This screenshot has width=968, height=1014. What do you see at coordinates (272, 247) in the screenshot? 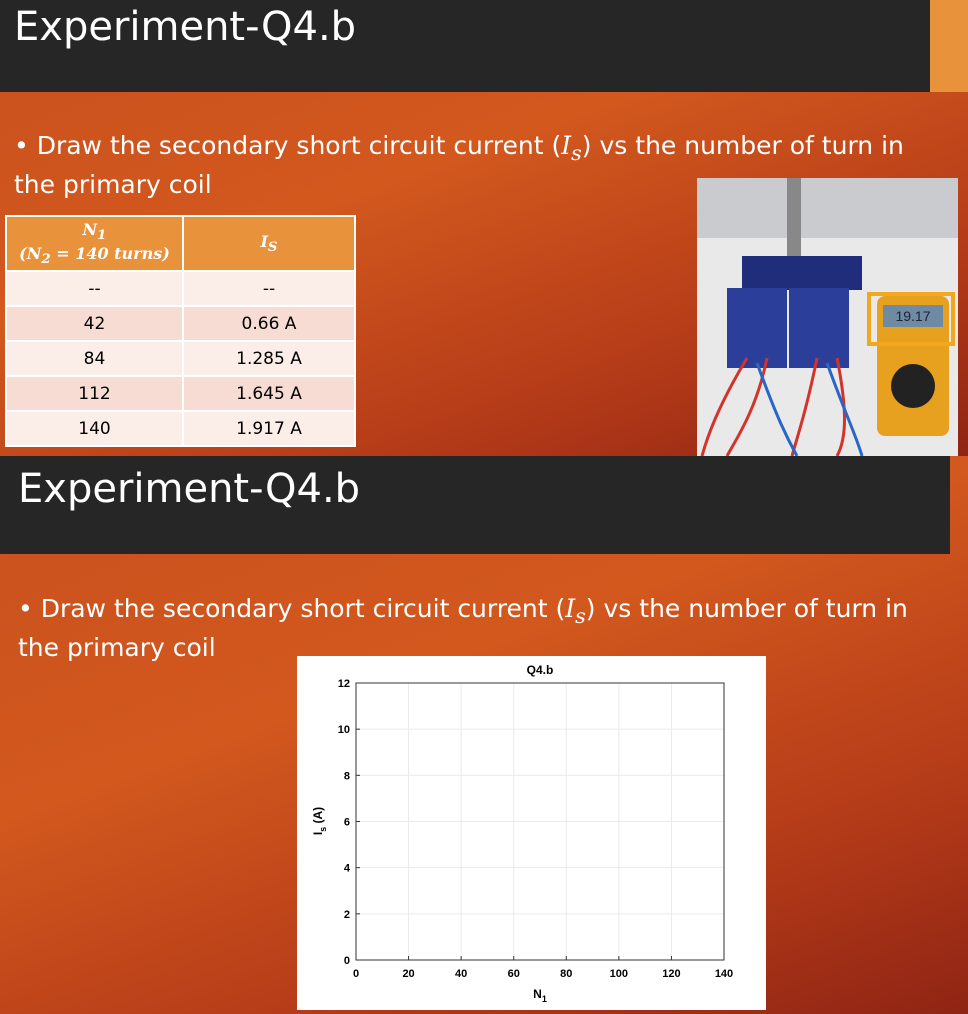
I see `sub: S` at bounding box center [272, 247].